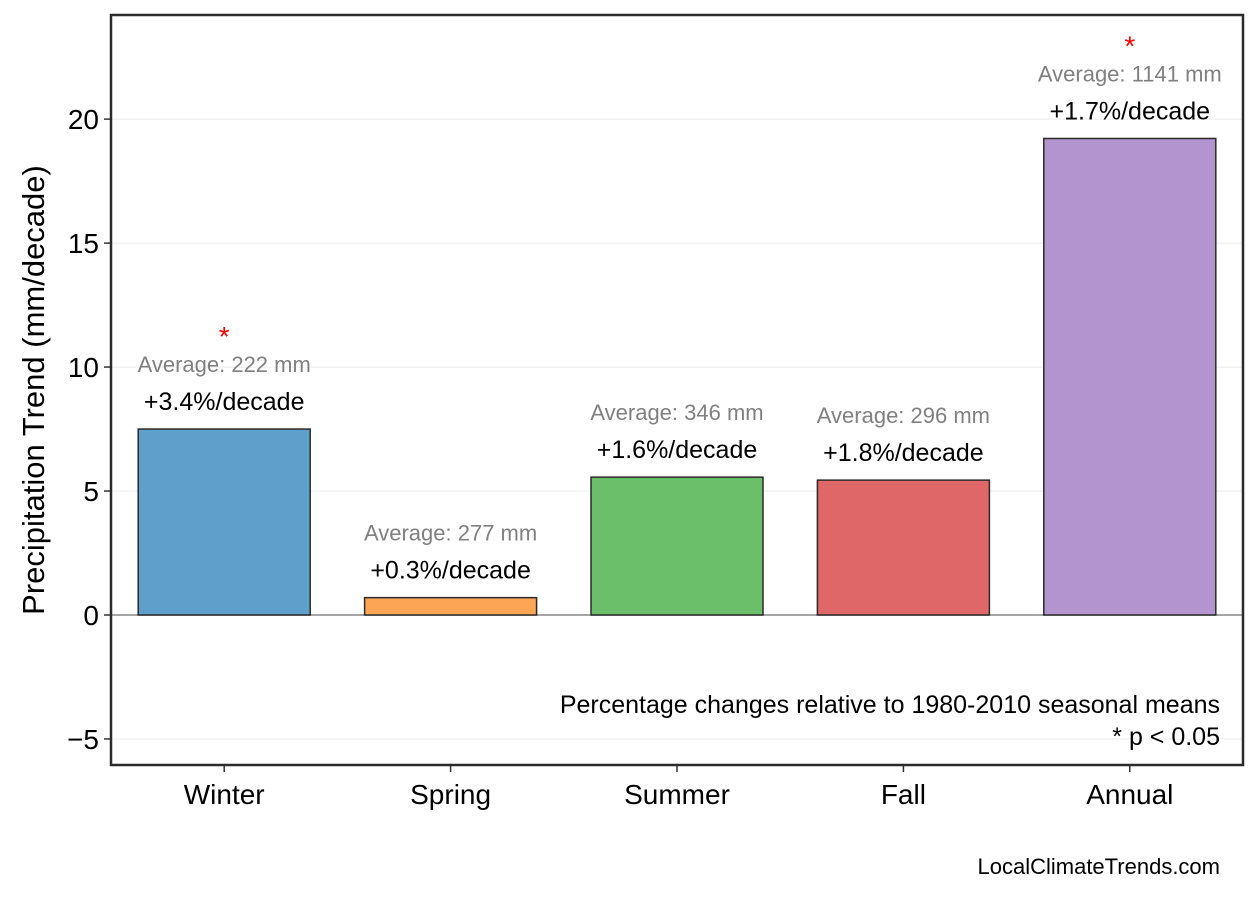  What do you see at coordinates (224, 364) in the screenshot?
I see `avg-label: Average: 222 mm` at bounding box center [224, 364].